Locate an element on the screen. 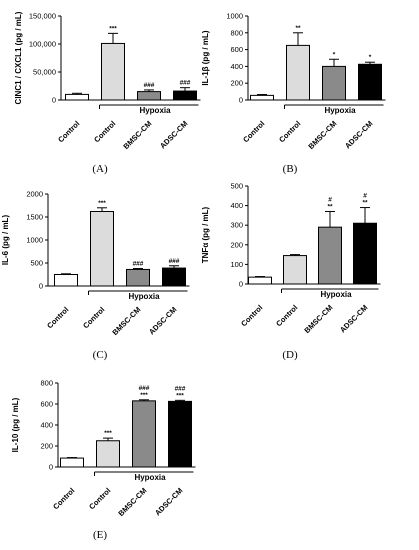 This screenshot has height=550, width=419. y-axis-label: CINC1 / CXCL1 (pg / mL) is located at coordinates (18, 57).